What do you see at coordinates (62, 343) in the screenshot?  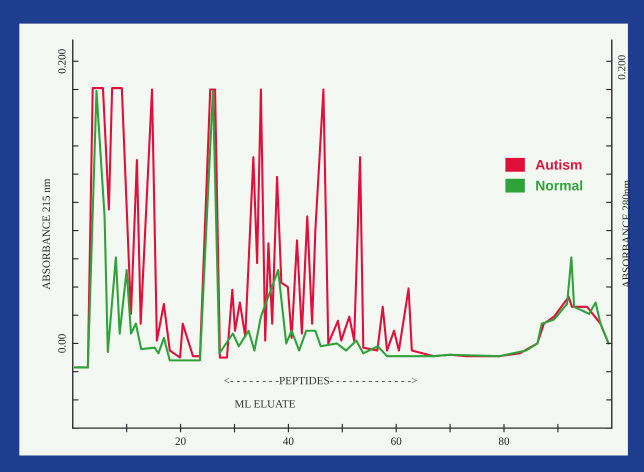 I see `y-tick-label: 0.00` at bounding box center [62, 343].